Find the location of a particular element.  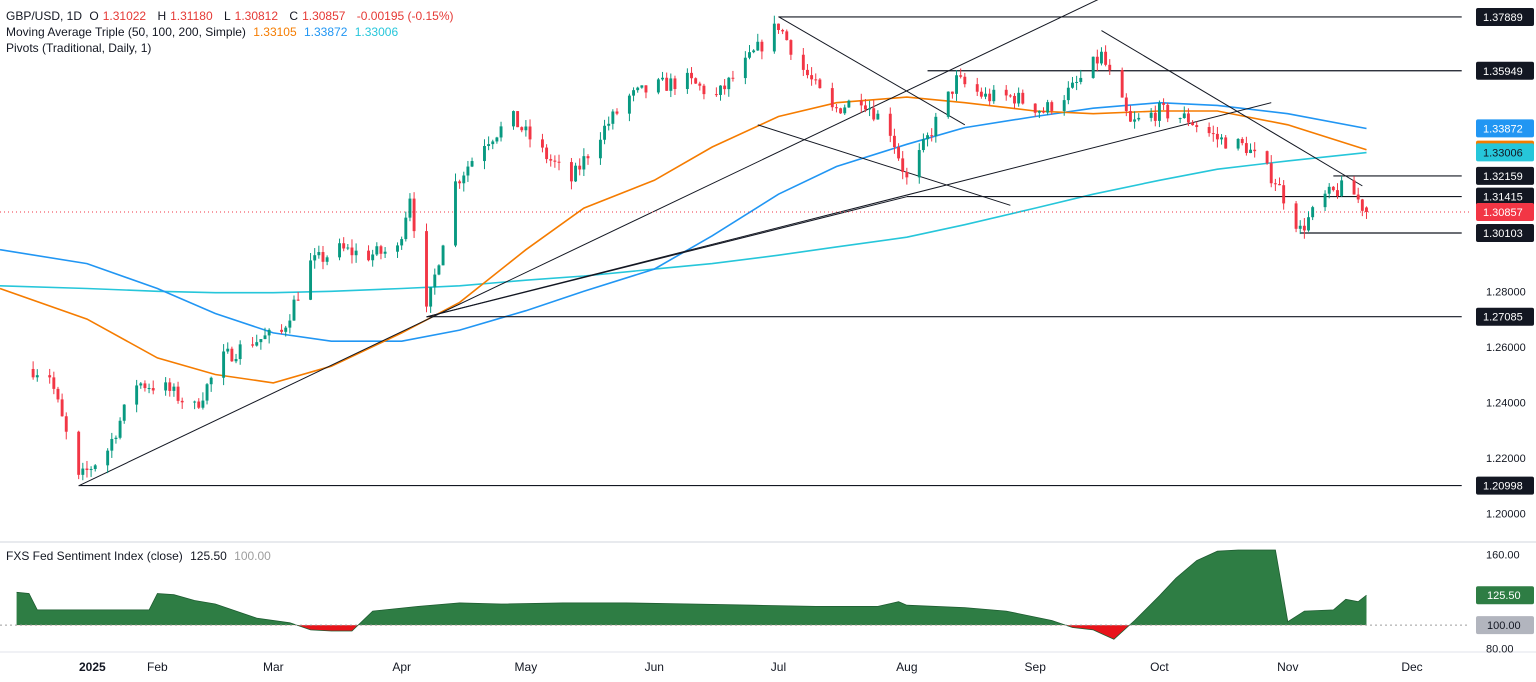

price-label: 1.35949 is located at coordinates (1503, 72).